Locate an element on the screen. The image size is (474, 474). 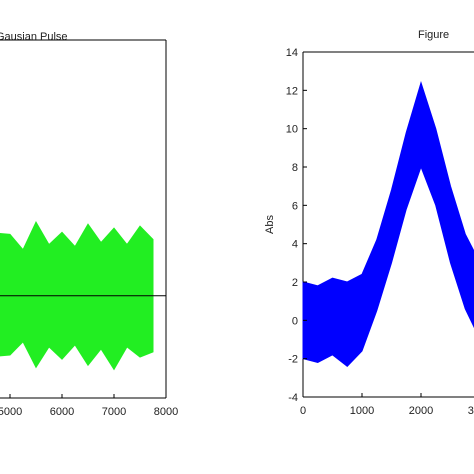
y-tick-label: 10 is located at coordinates (292, 130).